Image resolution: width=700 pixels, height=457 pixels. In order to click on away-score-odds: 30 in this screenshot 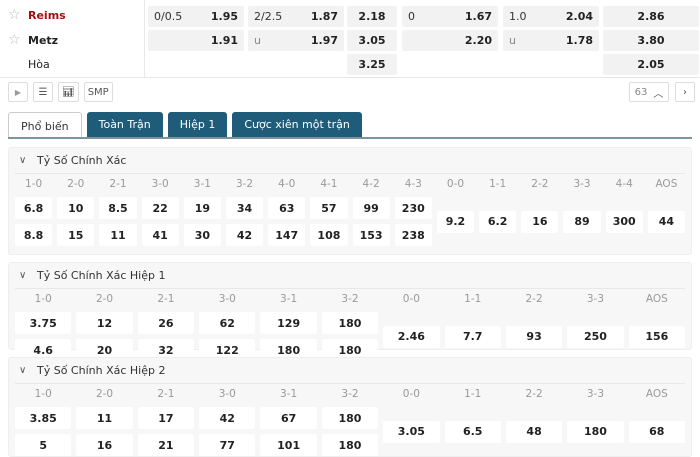, I will do `click(202, 235)`.